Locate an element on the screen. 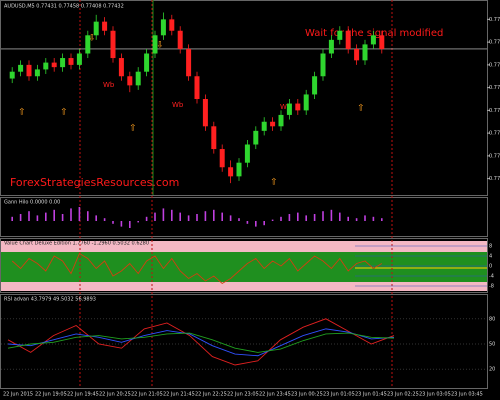 The width and height of the screenshot is (500, 400). time-label: 23 Jun 03:05 is located at coordinates (435, 395).